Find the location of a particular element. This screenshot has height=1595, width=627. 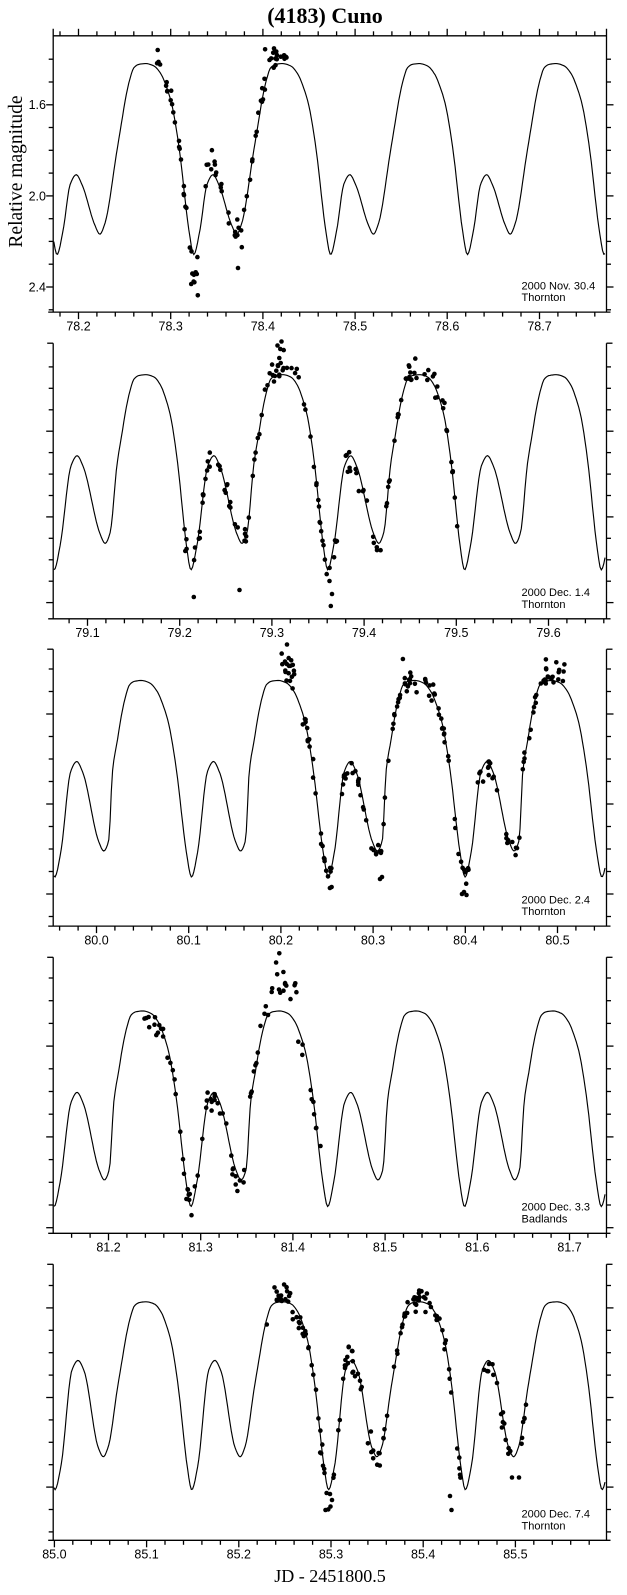

svg-text: 80.3 is located at coordinates (373, 940).